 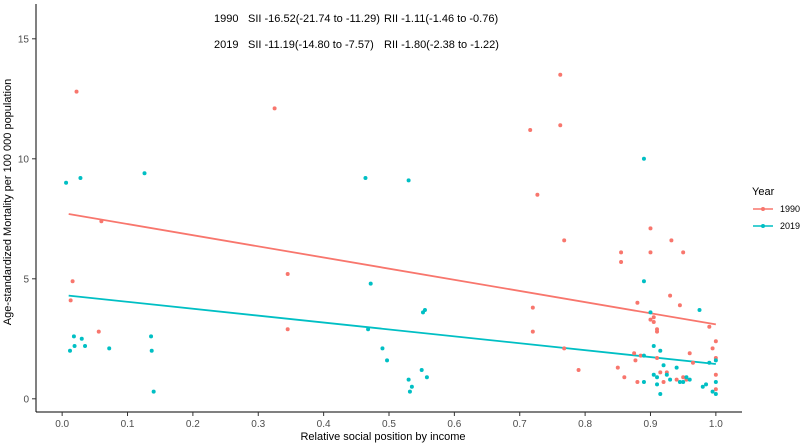 What do you see at coordinates (128, 424) in the screenshot?
I see `x-tick-label: 0.1` at bounding box center [128, 424].